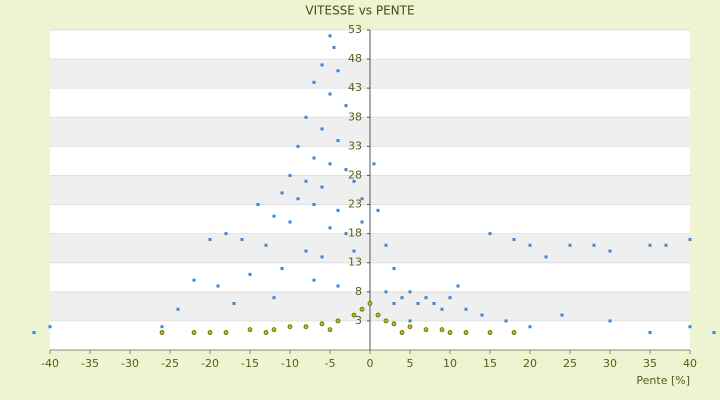  I want to click on y-tick-label: 53, so click(355, 29).